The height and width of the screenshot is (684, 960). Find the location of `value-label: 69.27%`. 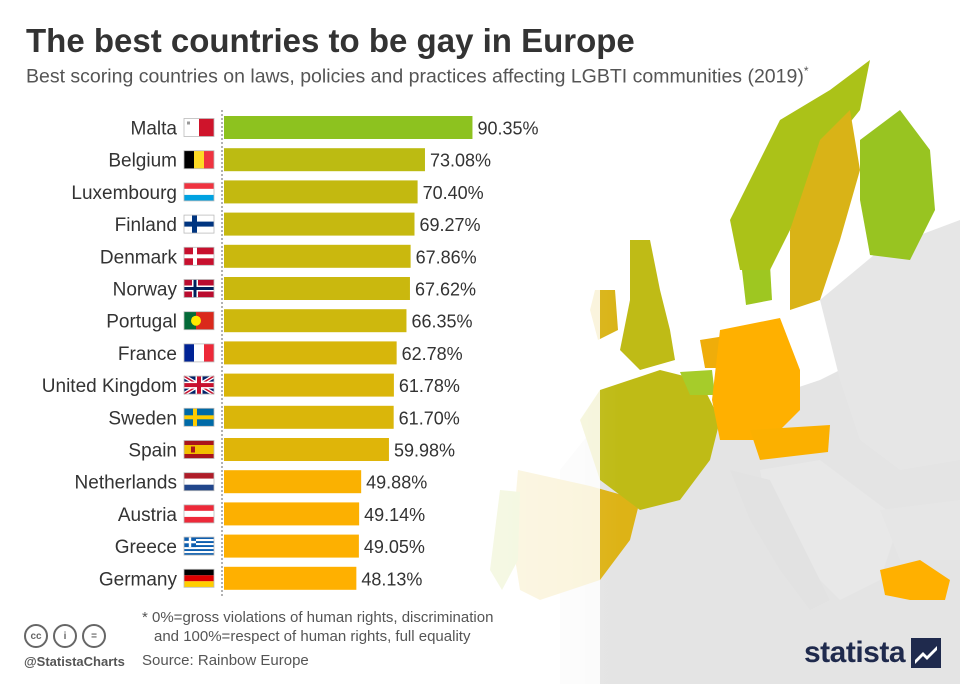

value-label: 69.27% is located at coordinates (449, 225).